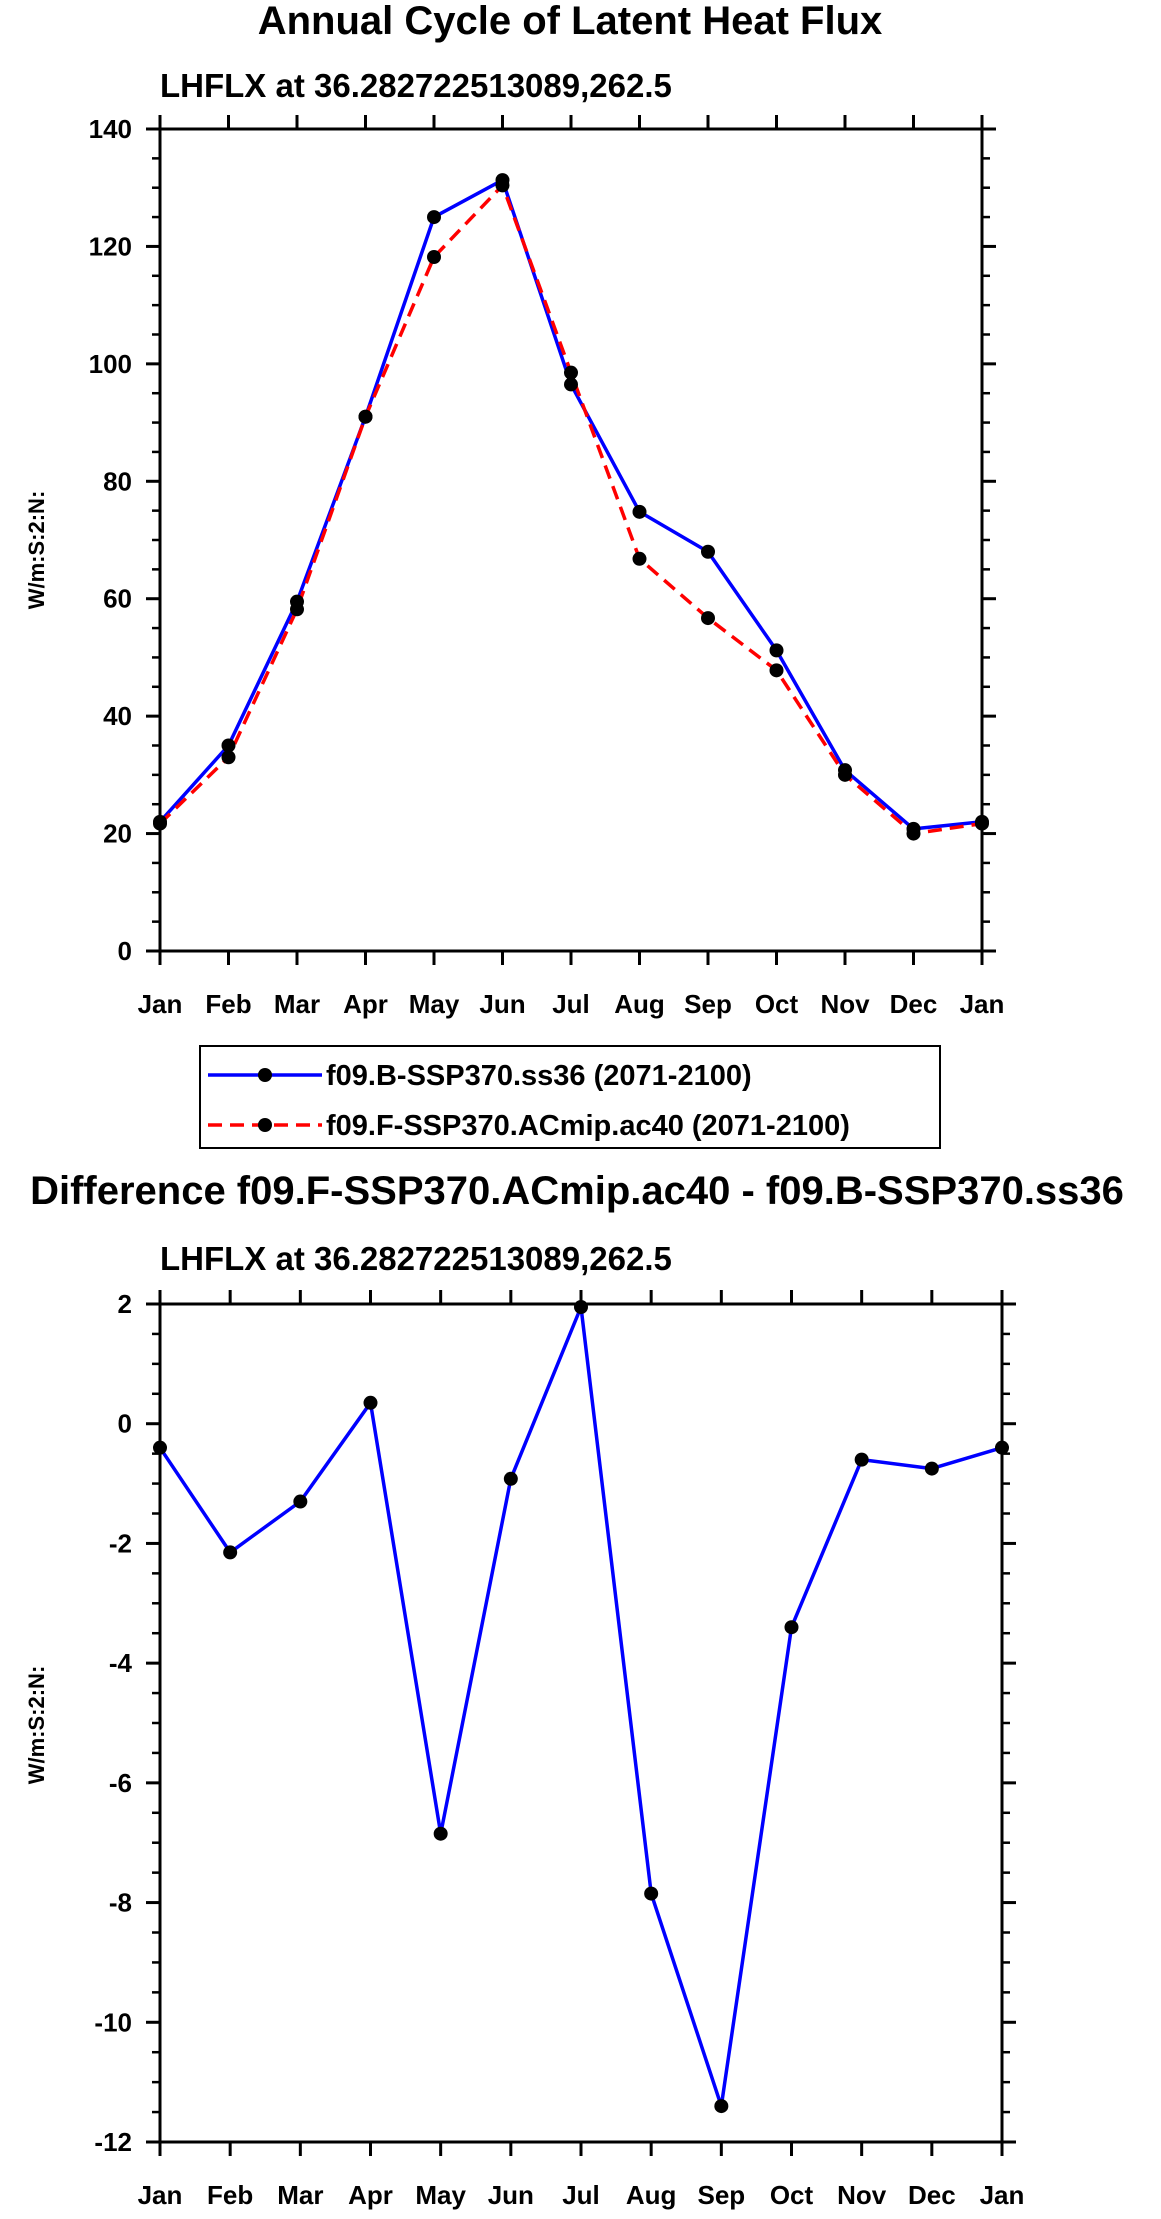 Image resolution: width=1161 pixels, height=2219 pixels. What do you see at coordinates (932, 2195) in the screenshot?
I see `chart2-x-tick-label: Dec` at bounding box center [932, 2195].